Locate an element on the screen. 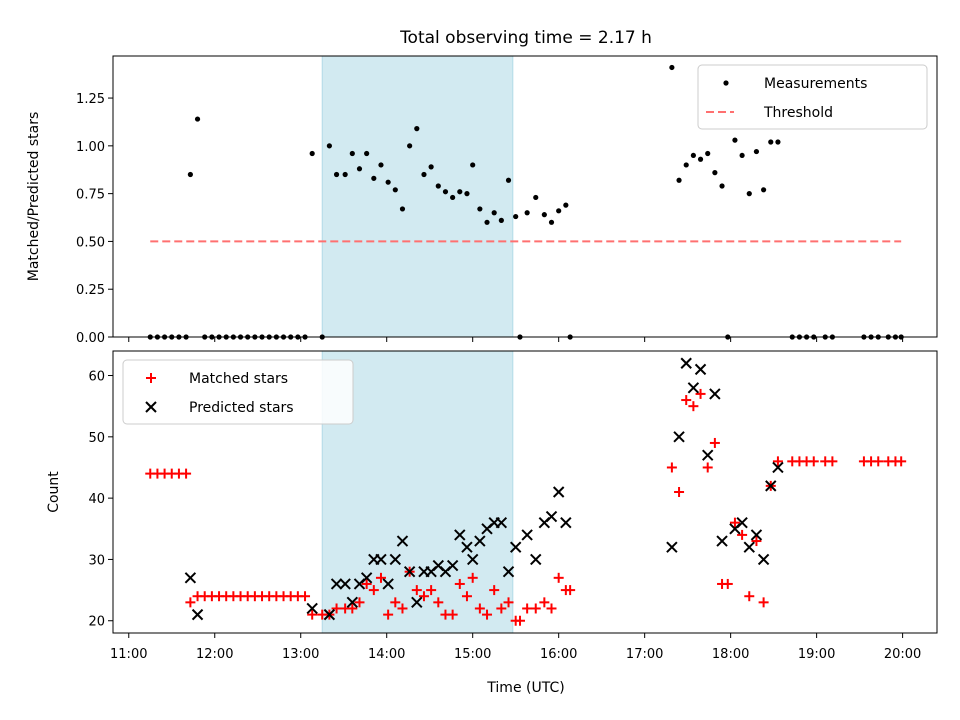 This screenshot has height=720, width=960. y-tick-label: 0.25 is located at coordinates (90, 290).